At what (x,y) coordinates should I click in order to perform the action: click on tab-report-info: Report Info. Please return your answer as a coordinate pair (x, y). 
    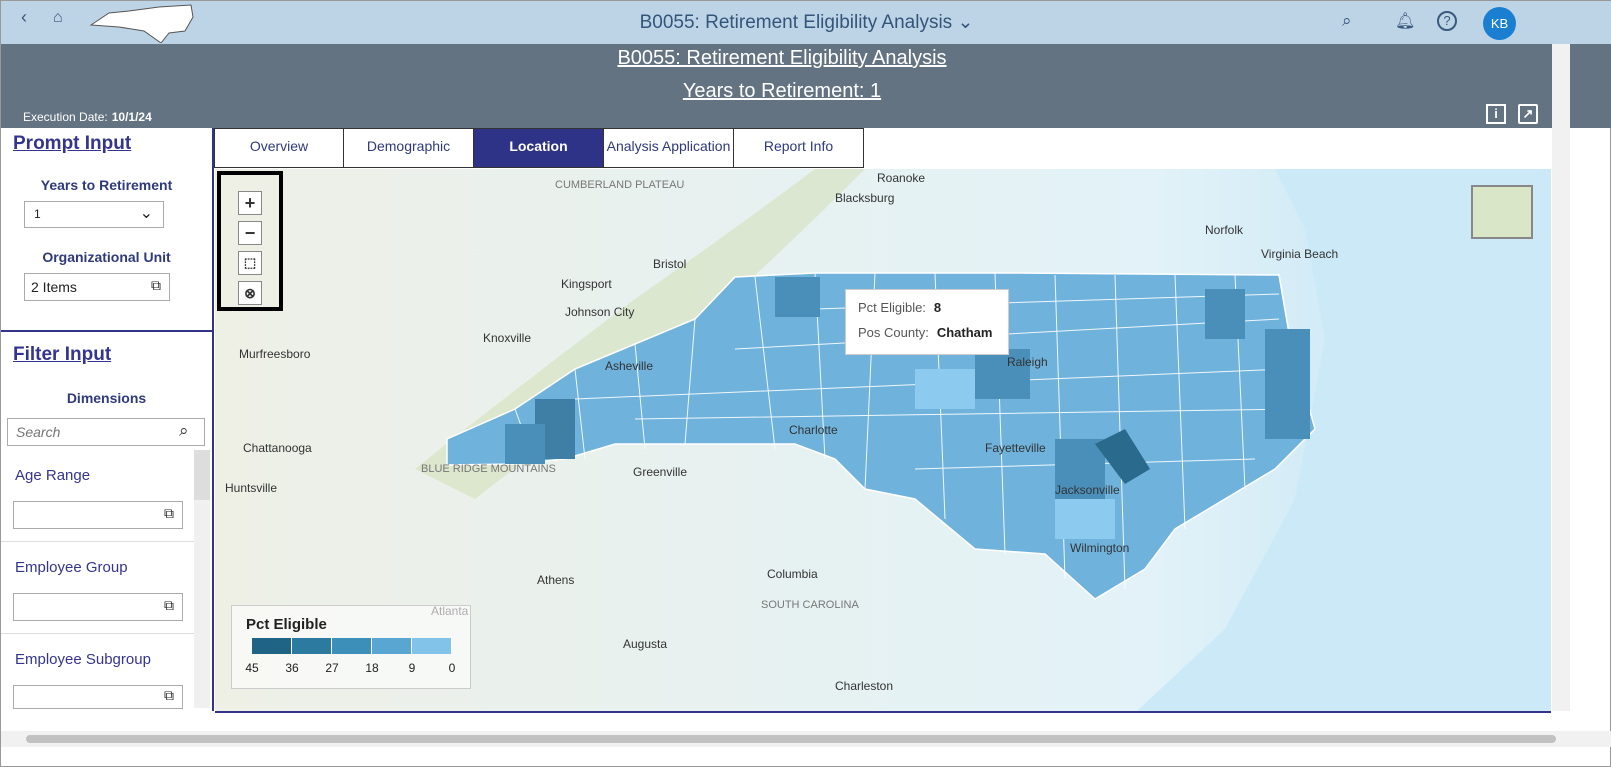
    Looking at the image, I should click on (799, 148).